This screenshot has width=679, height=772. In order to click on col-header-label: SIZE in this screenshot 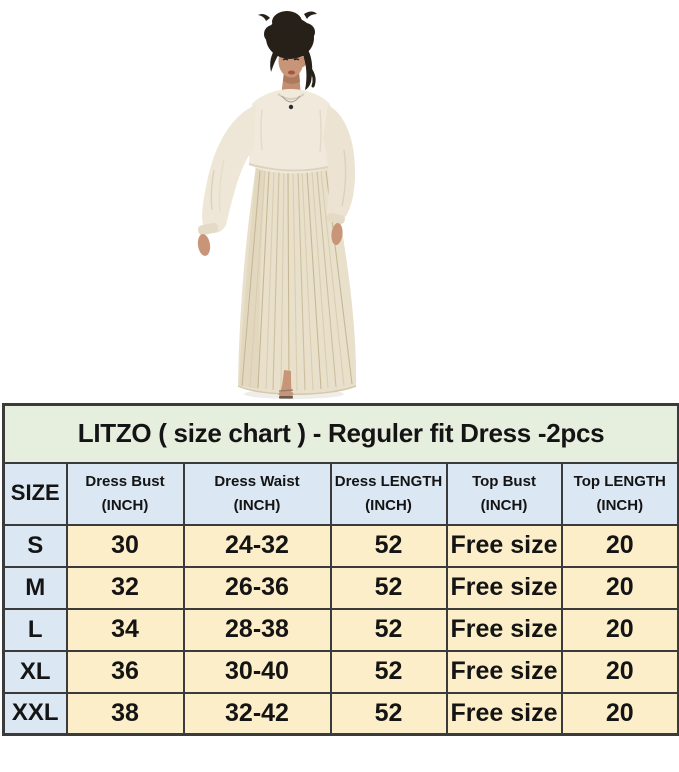, I will do `click(35, 493)`.